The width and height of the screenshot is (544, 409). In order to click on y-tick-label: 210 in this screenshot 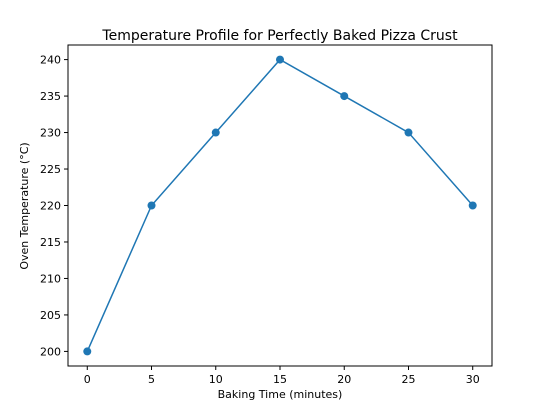, I will do `click(50, 278)`.